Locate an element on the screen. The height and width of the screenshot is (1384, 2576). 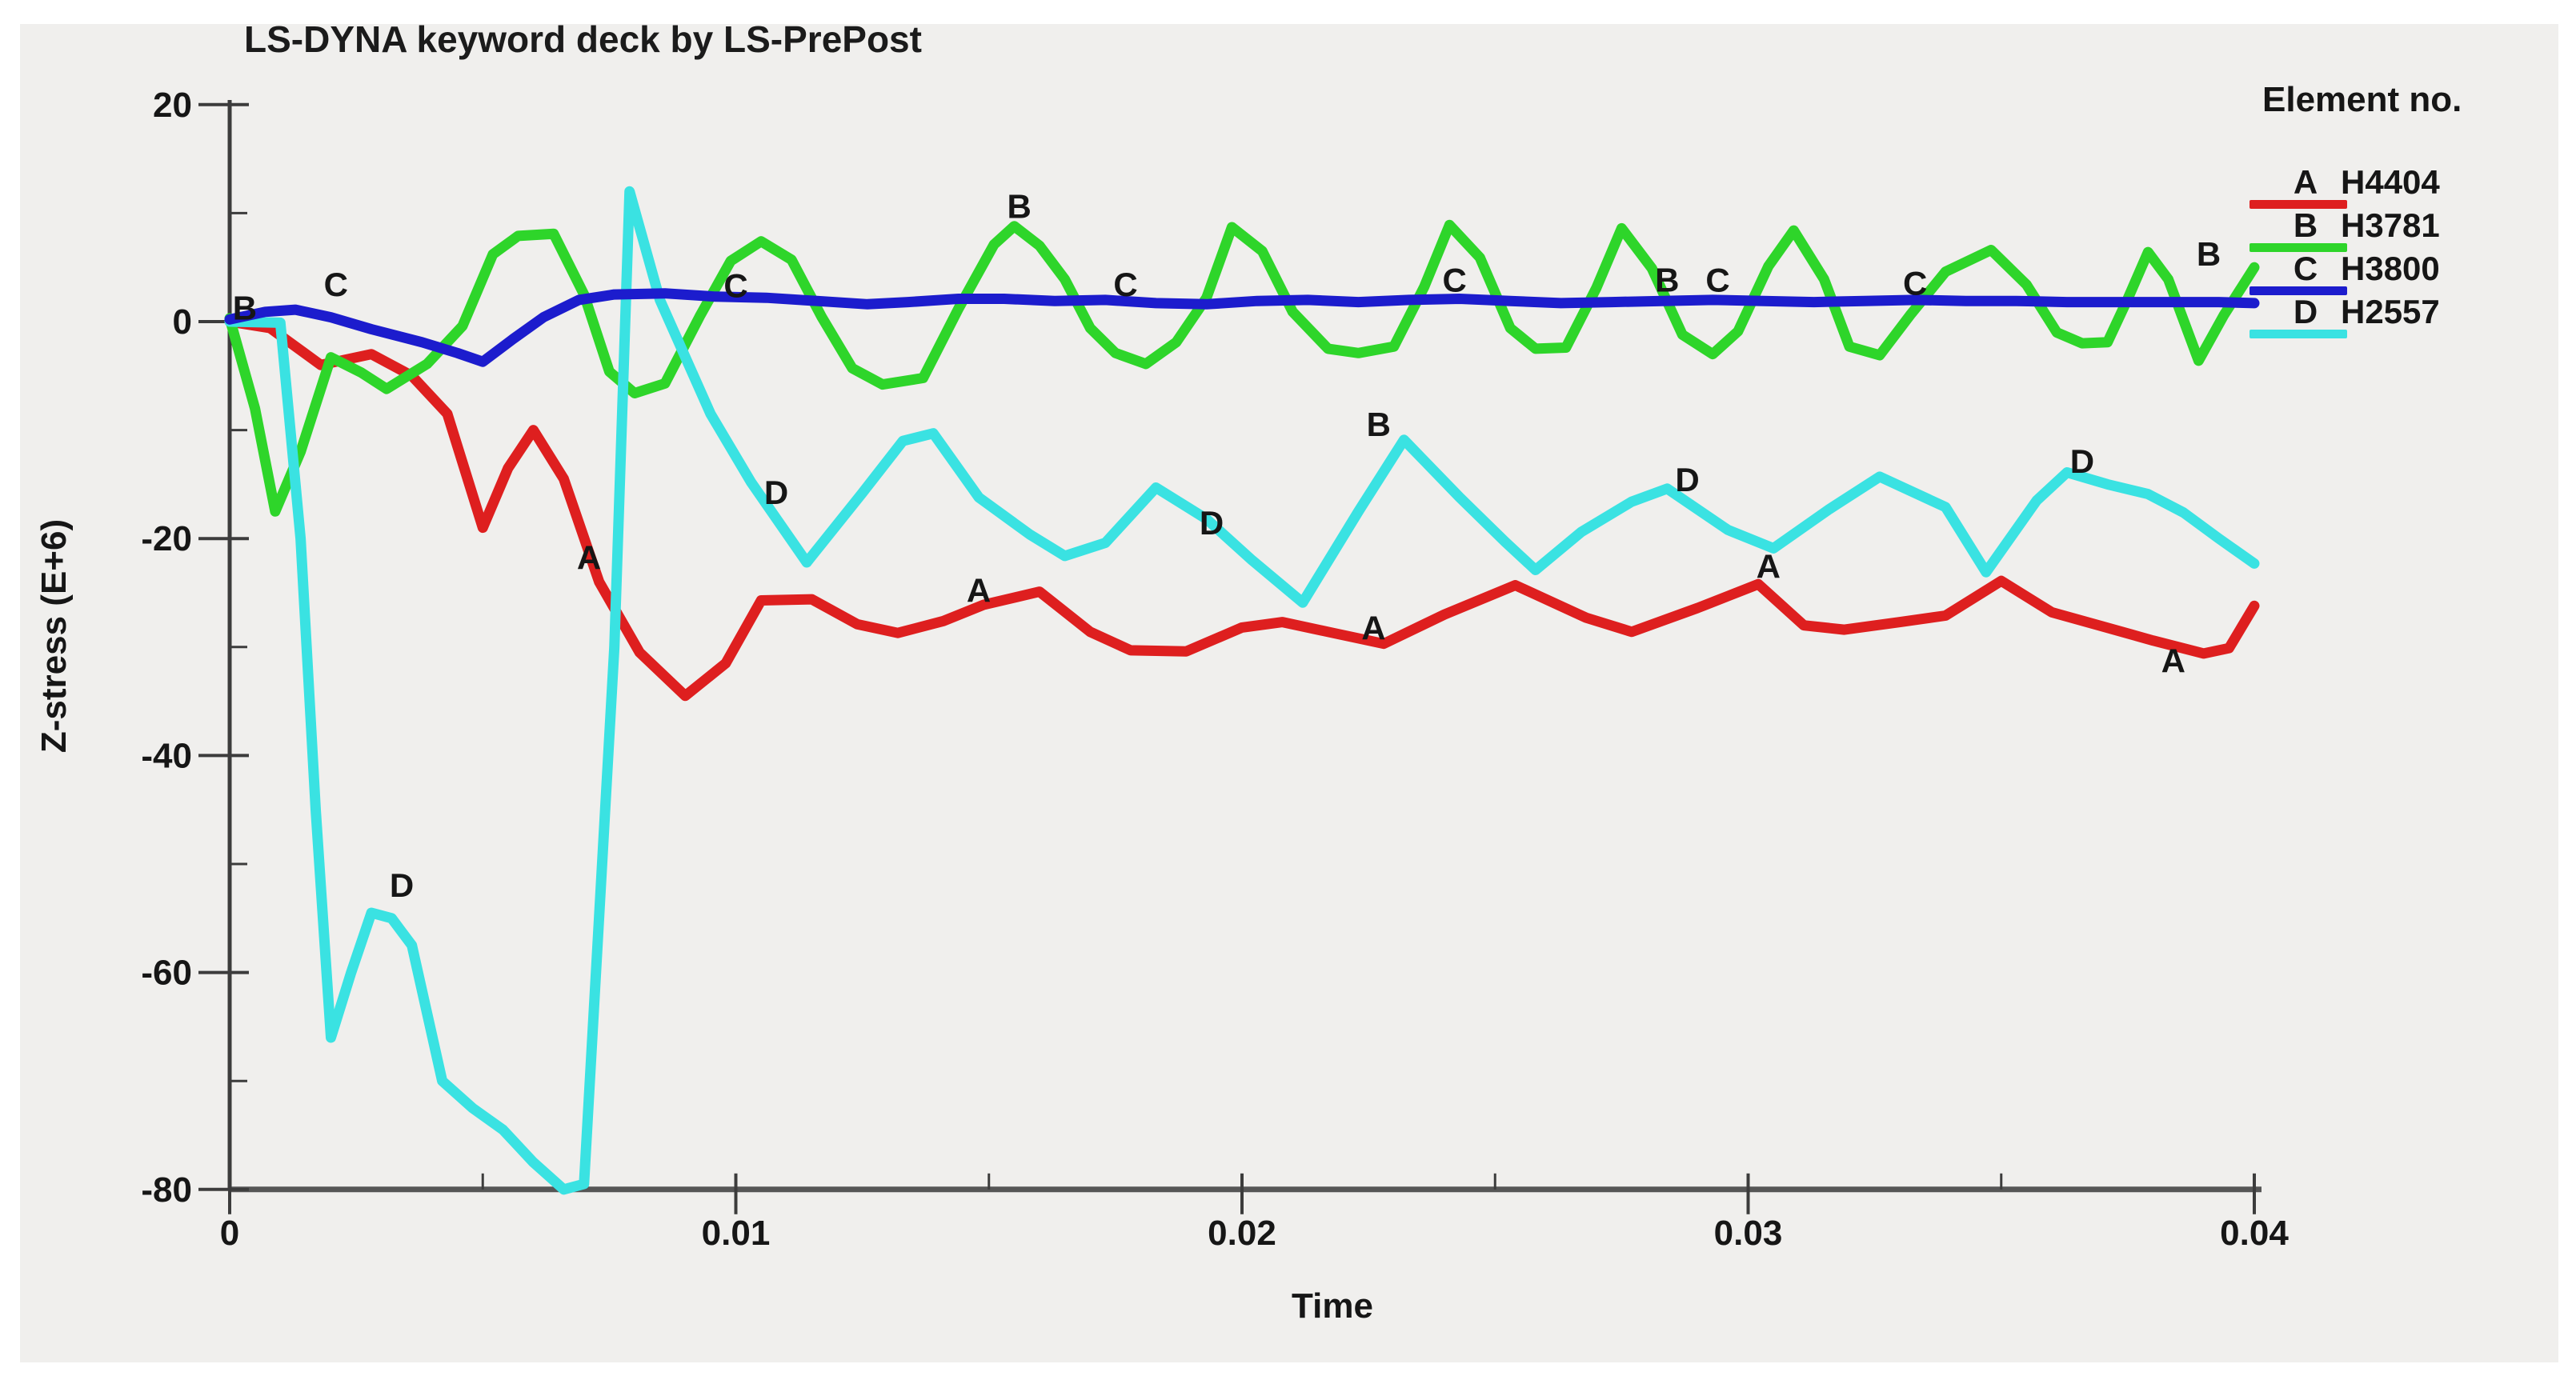
x-tick-label: 0.04 is located at coordinates (2254, 1233).